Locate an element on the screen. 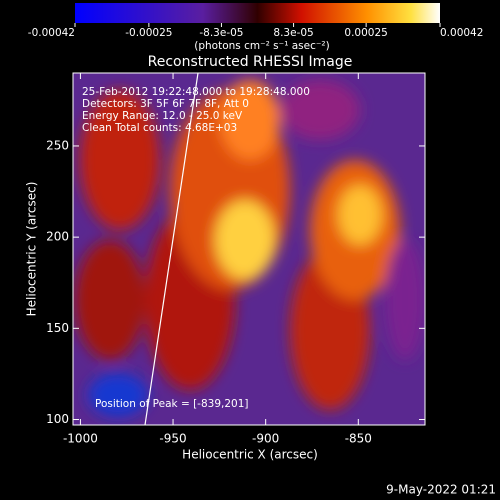  annotation: Clean Total counts: 4.68E+03 is located at coordinates (159, 128).